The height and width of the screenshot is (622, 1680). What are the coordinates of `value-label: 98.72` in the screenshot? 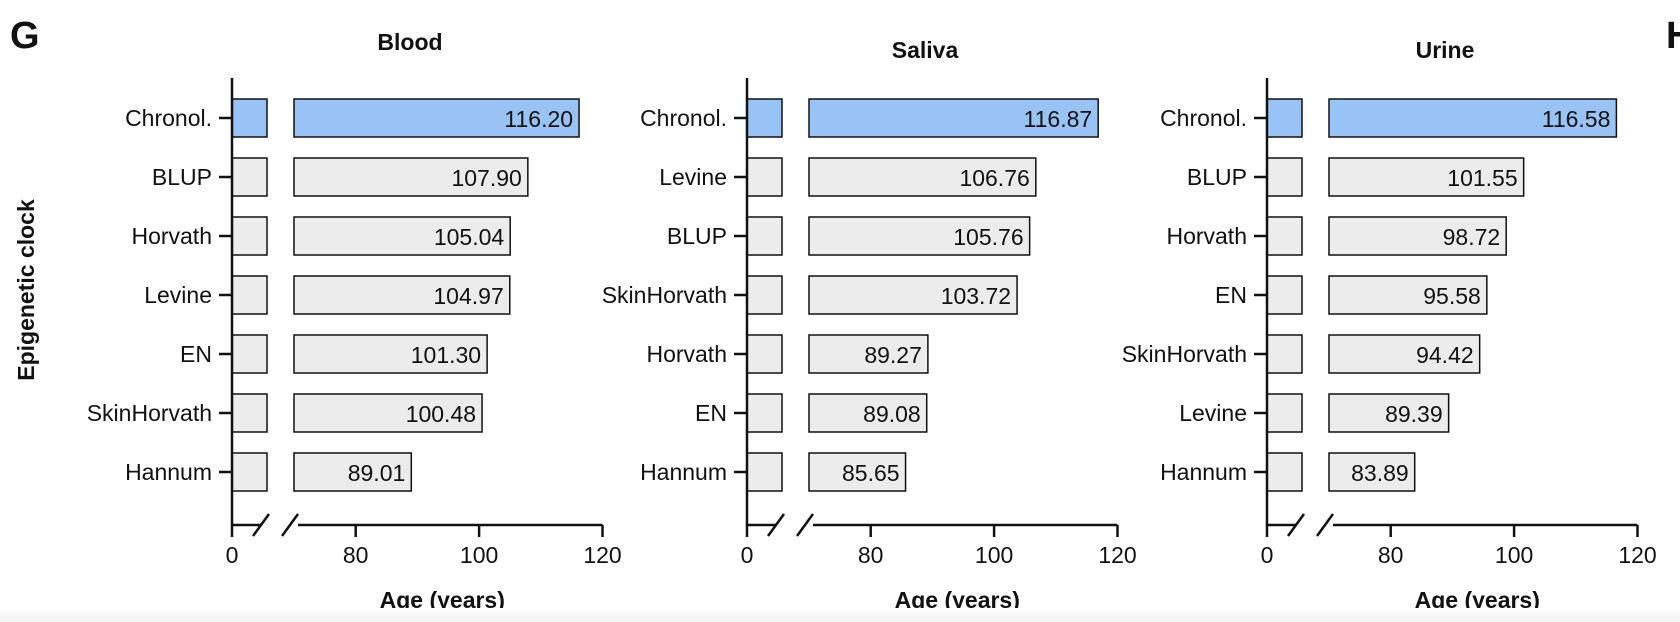 It's located at (1472, 237).